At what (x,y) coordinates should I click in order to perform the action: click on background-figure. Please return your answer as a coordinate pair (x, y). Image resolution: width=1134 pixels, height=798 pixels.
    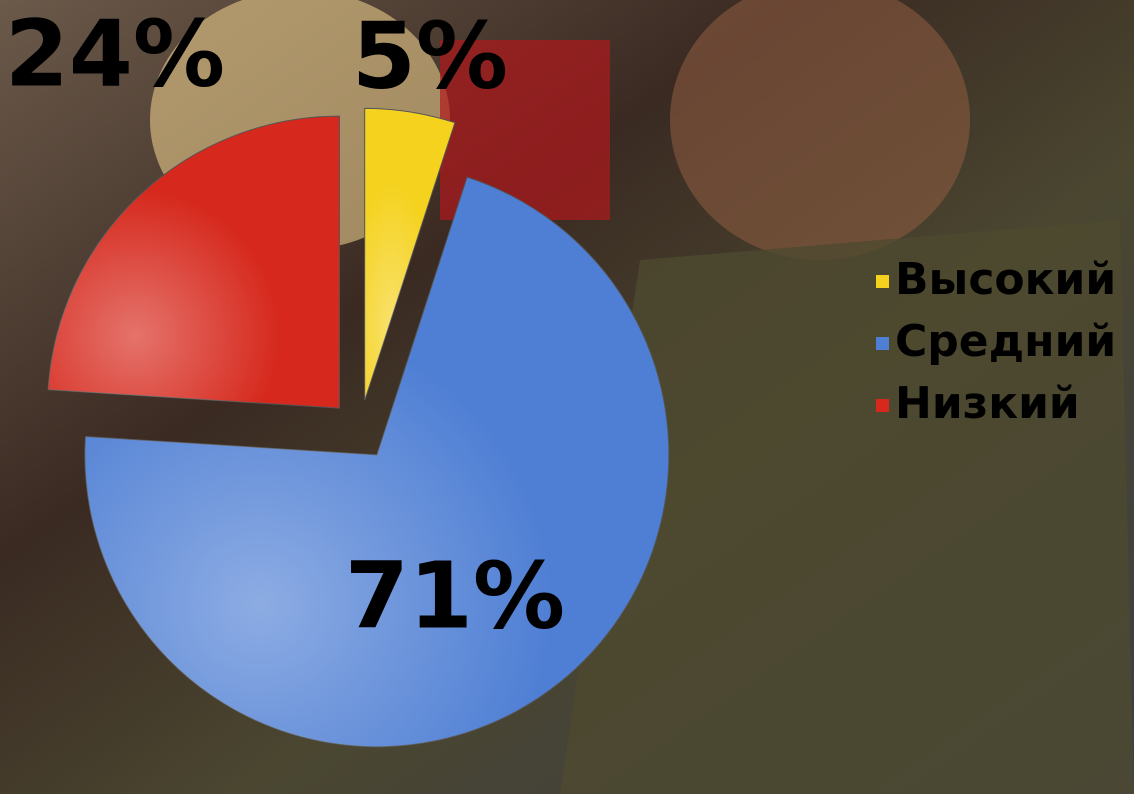
    Looking at the image, I should click on (820, 130).